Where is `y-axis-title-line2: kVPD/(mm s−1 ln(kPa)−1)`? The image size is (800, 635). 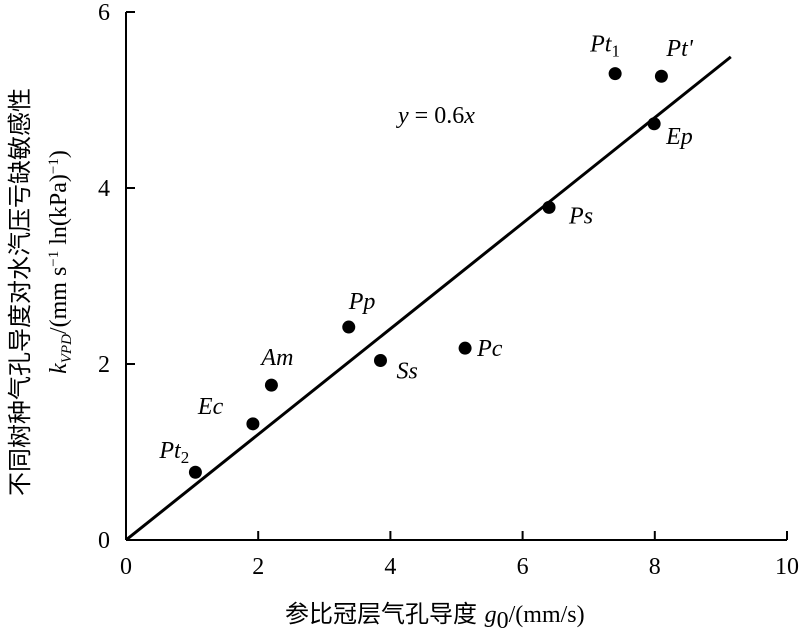
y-axis-title-line2: kVPD/(mm s−1 ln(kPa)−1) is located at coordinates (60, 262).